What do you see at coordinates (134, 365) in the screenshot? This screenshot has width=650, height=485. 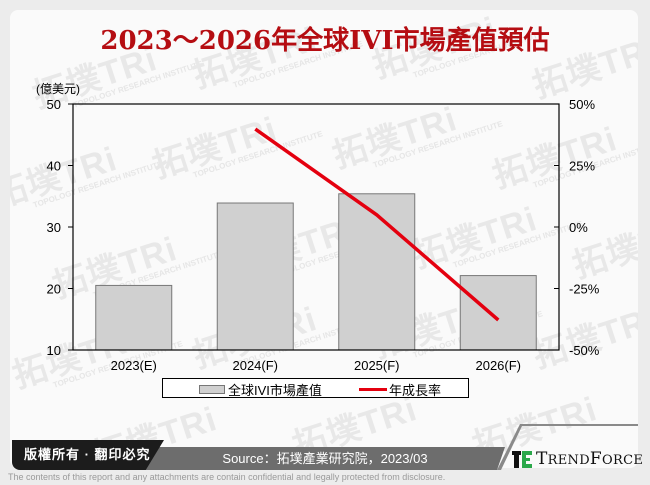 I see `x-tick-label: 2023(E)` at bounding box center [134, 365].